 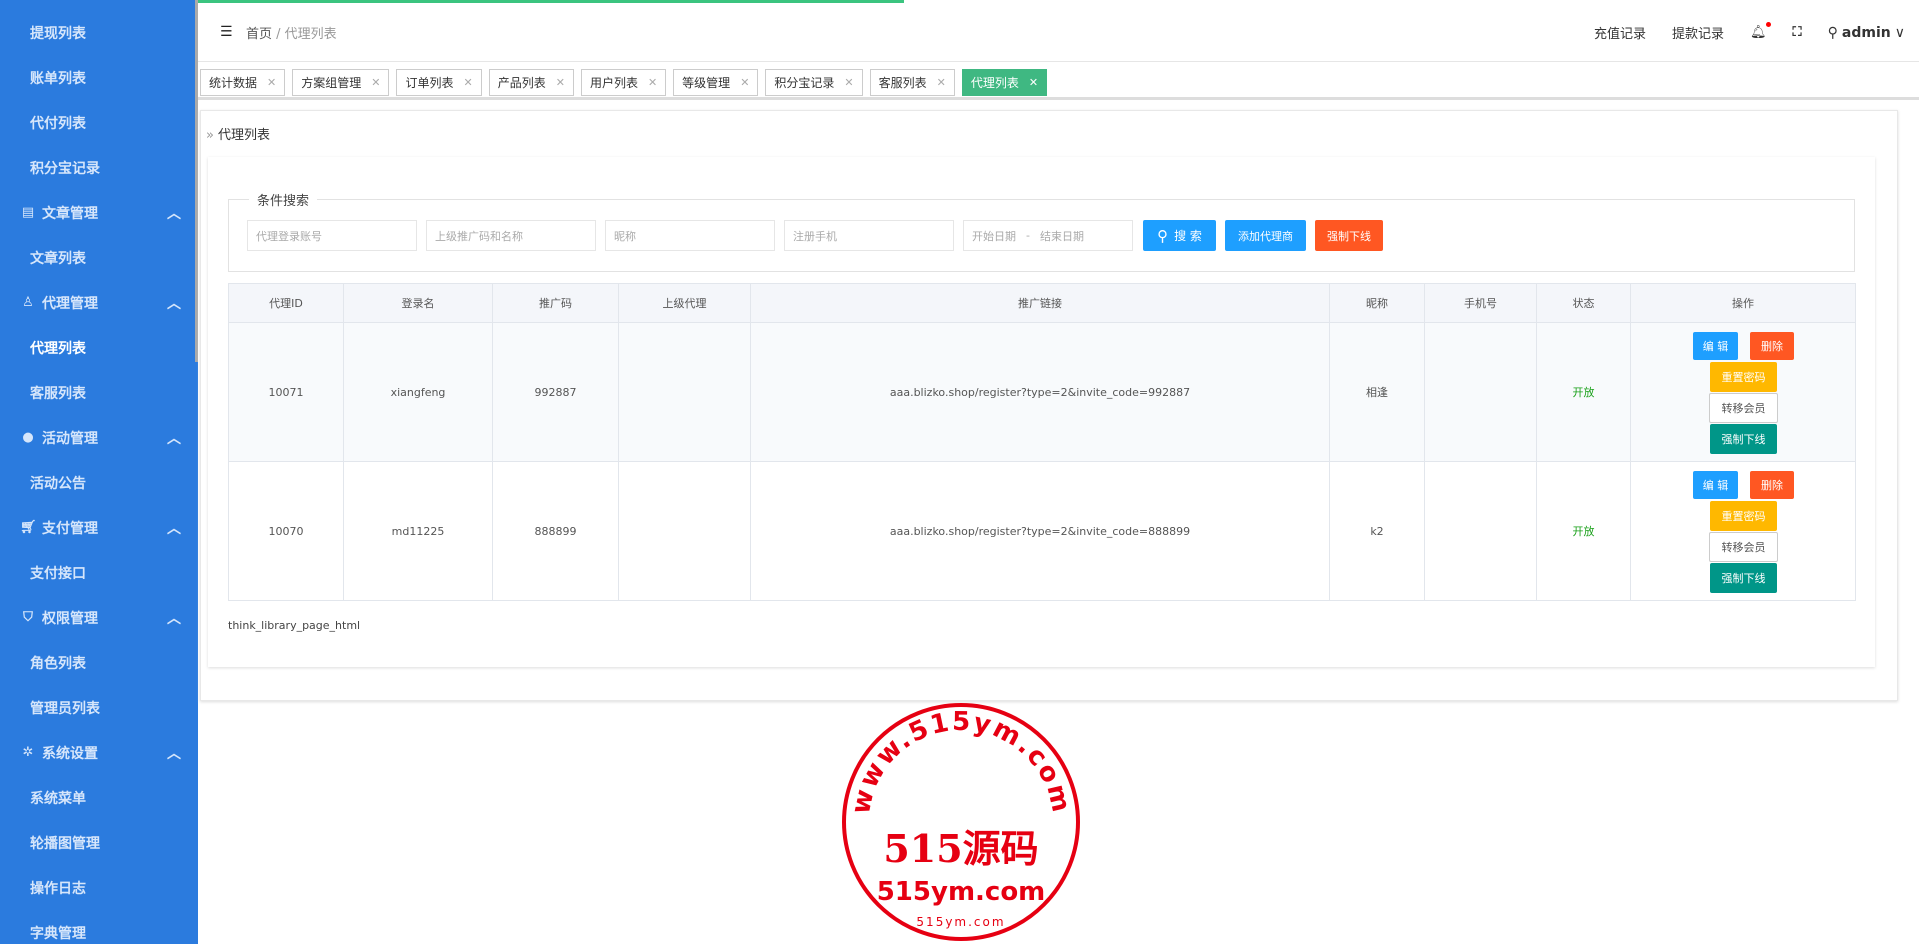 I want to click on cell-status: 开放, so click(x=1583, y=531).